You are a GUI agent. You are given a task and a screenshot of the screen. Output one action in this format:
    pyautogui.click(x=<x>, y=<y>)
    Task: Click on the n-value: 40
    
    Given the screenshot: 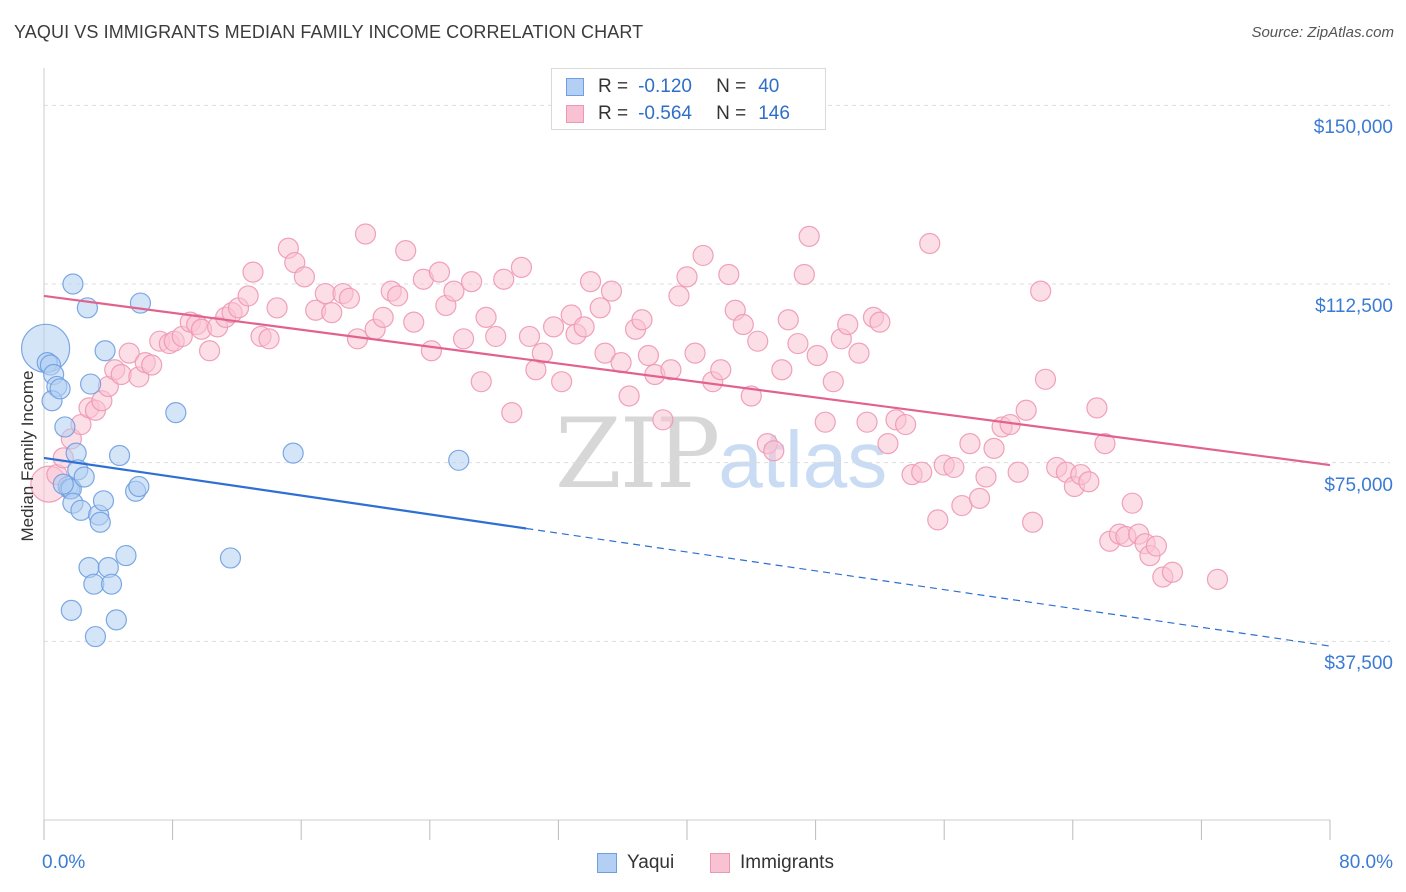 What is the action you would take?
    pyautogui.click(x=769, y=86)
    